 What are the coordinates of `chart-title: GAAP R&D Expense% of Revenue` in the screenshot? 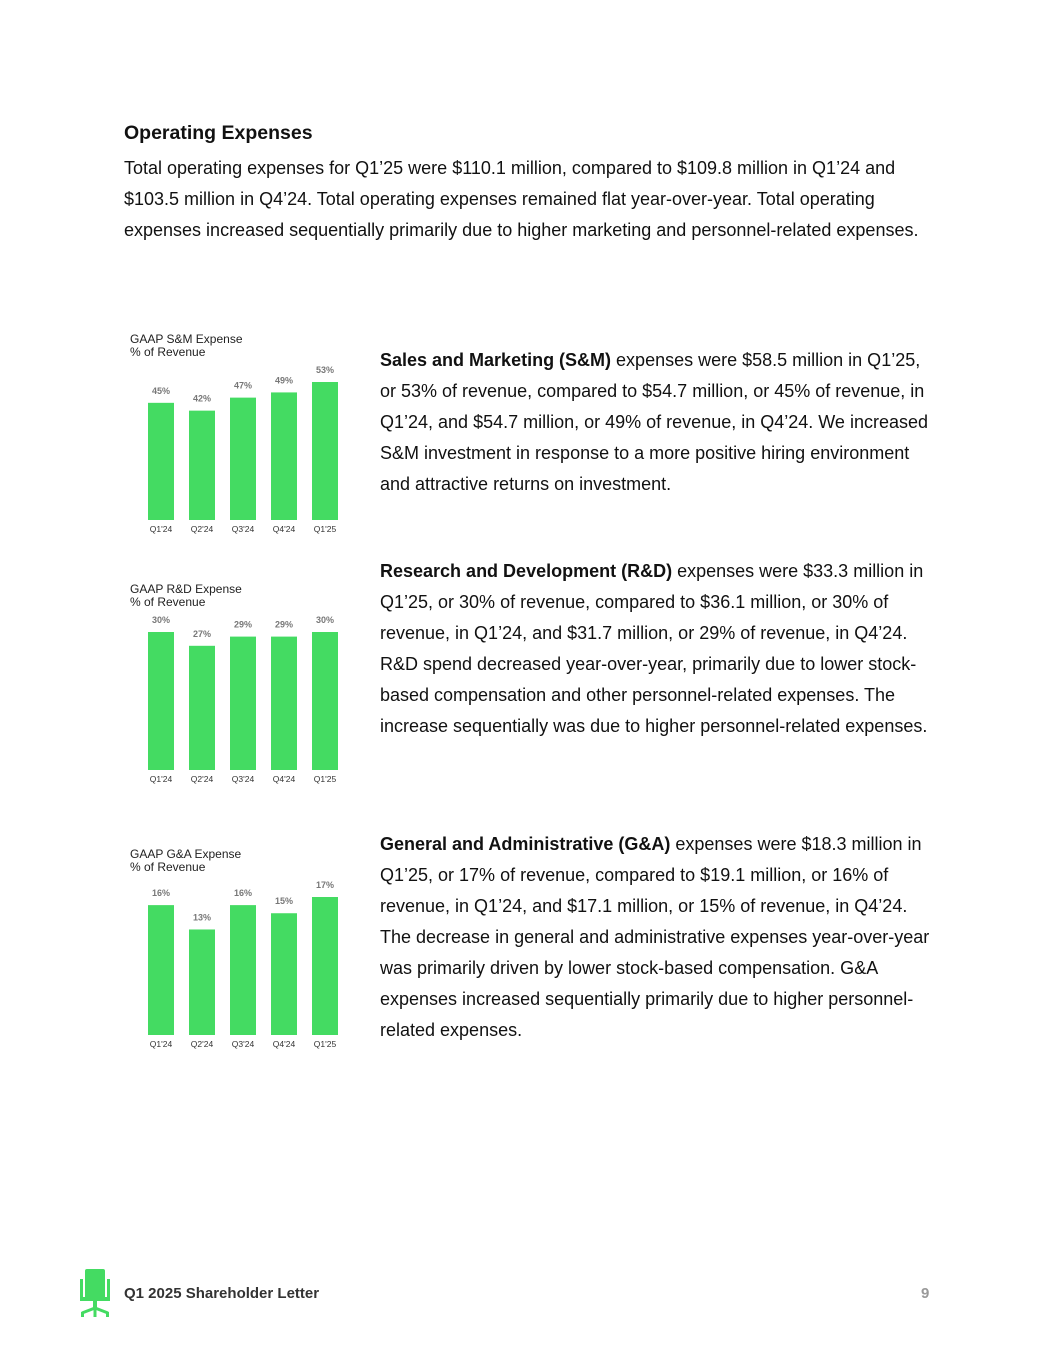 It's located at (186, 595).